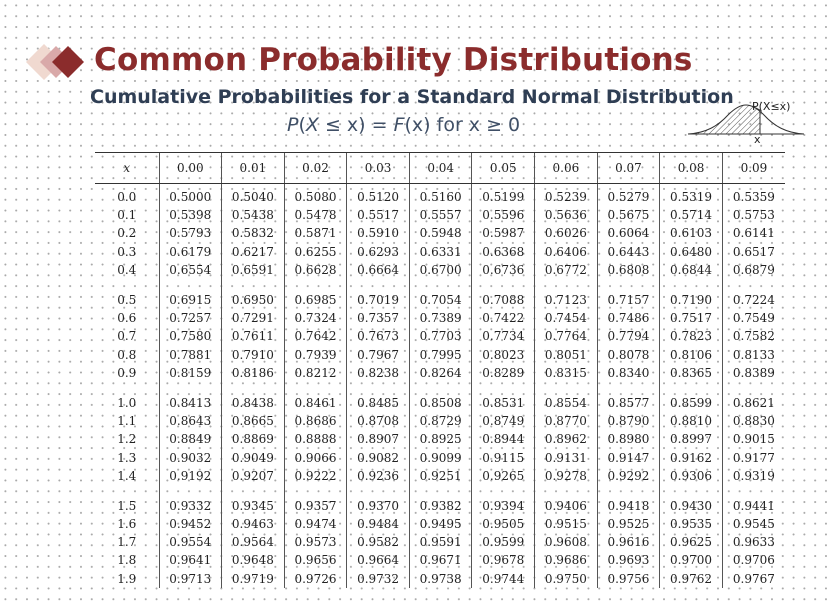  Describe the element at coordinates (190, 475) in the screenshot. I see `probability-cell: 0.9192` at that location.